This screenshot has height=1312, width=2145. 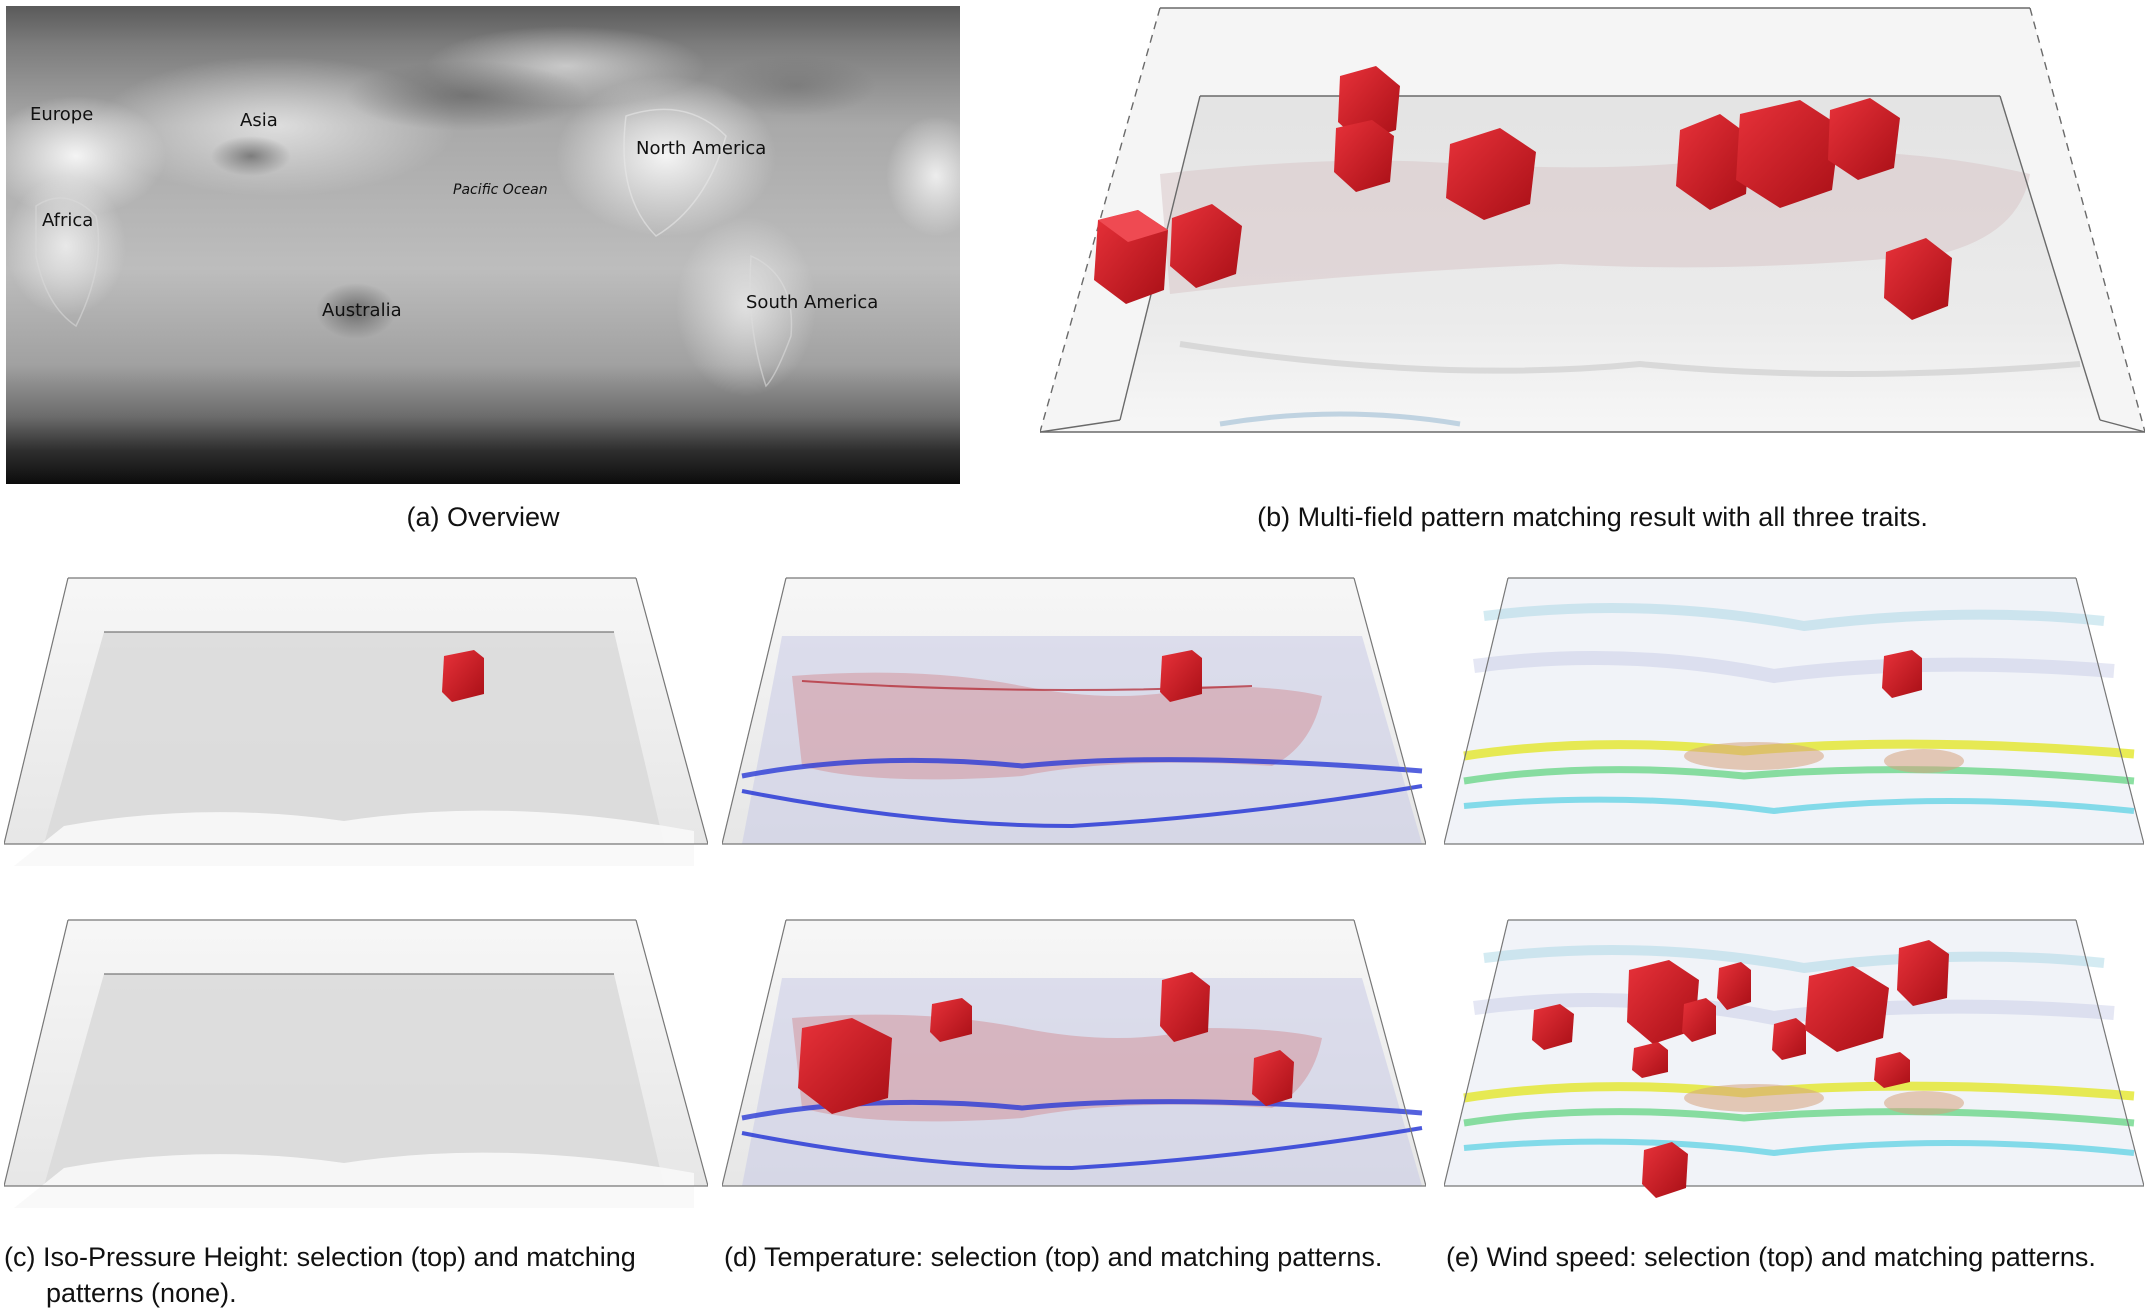 I want to click on label-north-america: North America, so click(x=701, y=148).